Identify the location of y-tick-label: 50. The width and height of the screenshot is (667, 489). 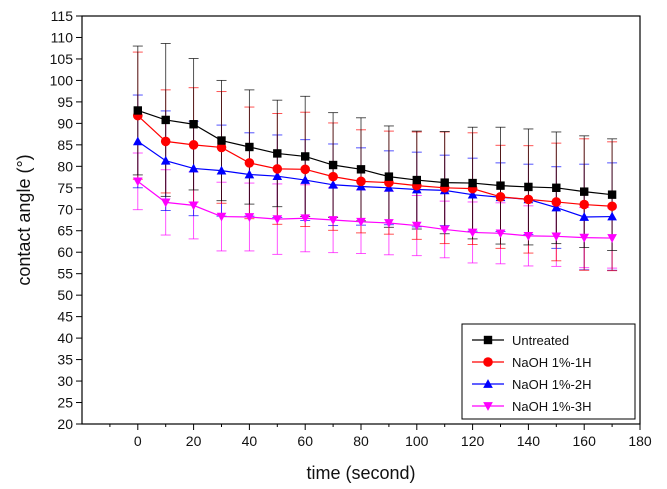
(65, 295).